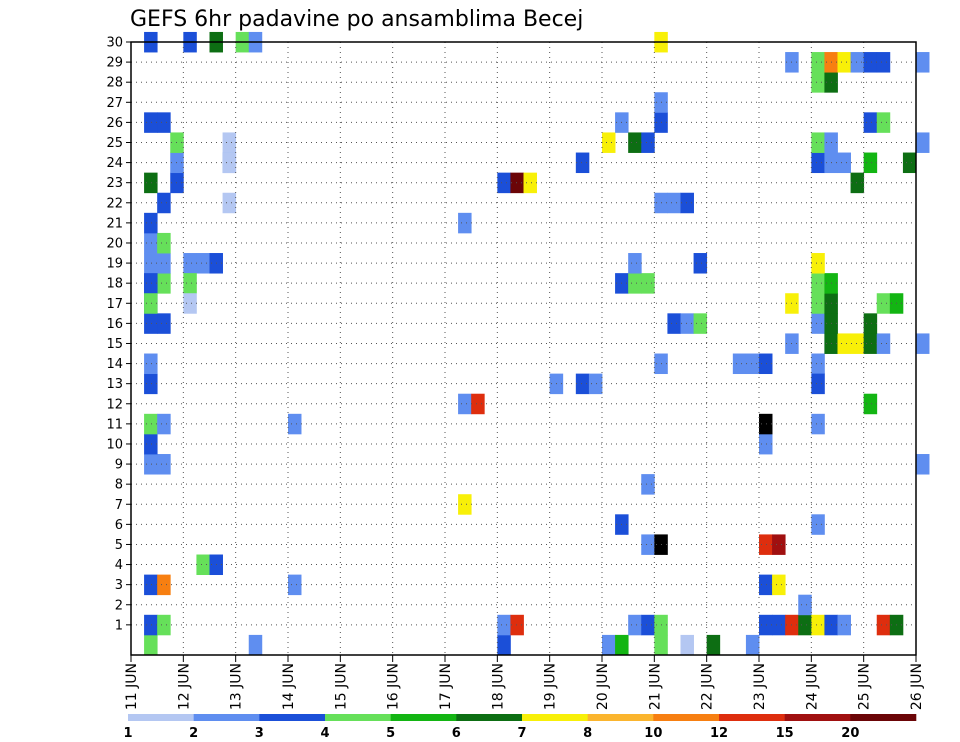  I want to click on y-tick-label: 4, so click(119, 565).